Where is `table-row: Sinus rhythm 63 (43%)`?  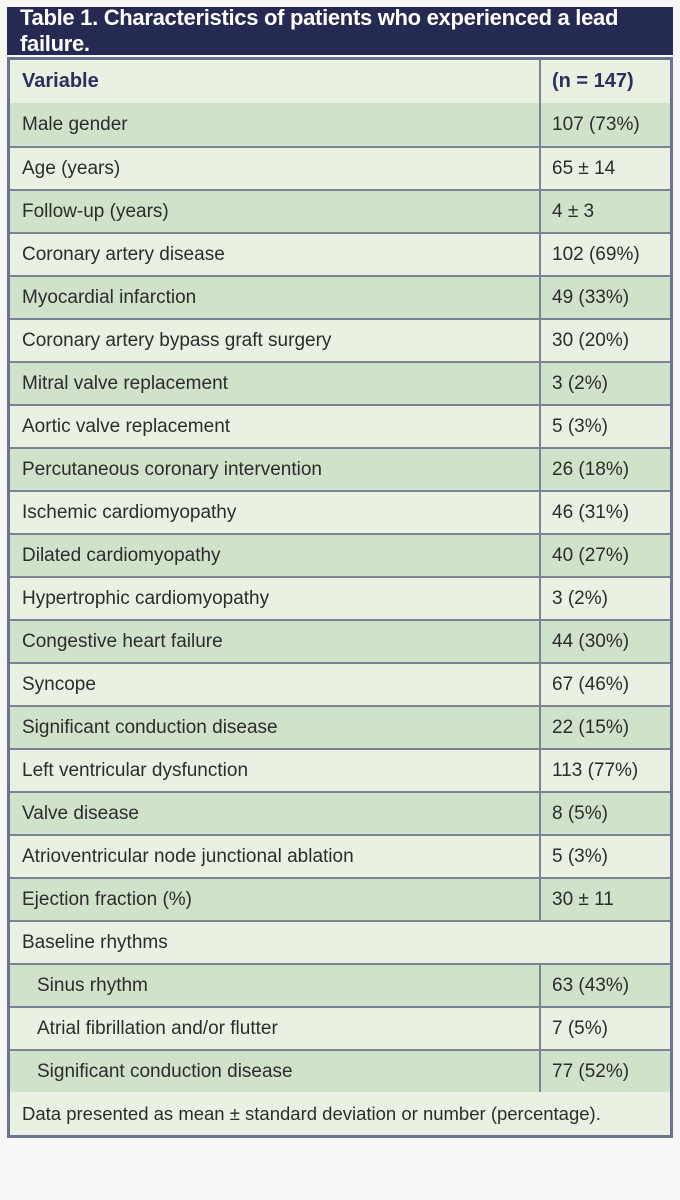
table-row: Sinus rhythm 63 (43%) is located at coordinates (340, 984).